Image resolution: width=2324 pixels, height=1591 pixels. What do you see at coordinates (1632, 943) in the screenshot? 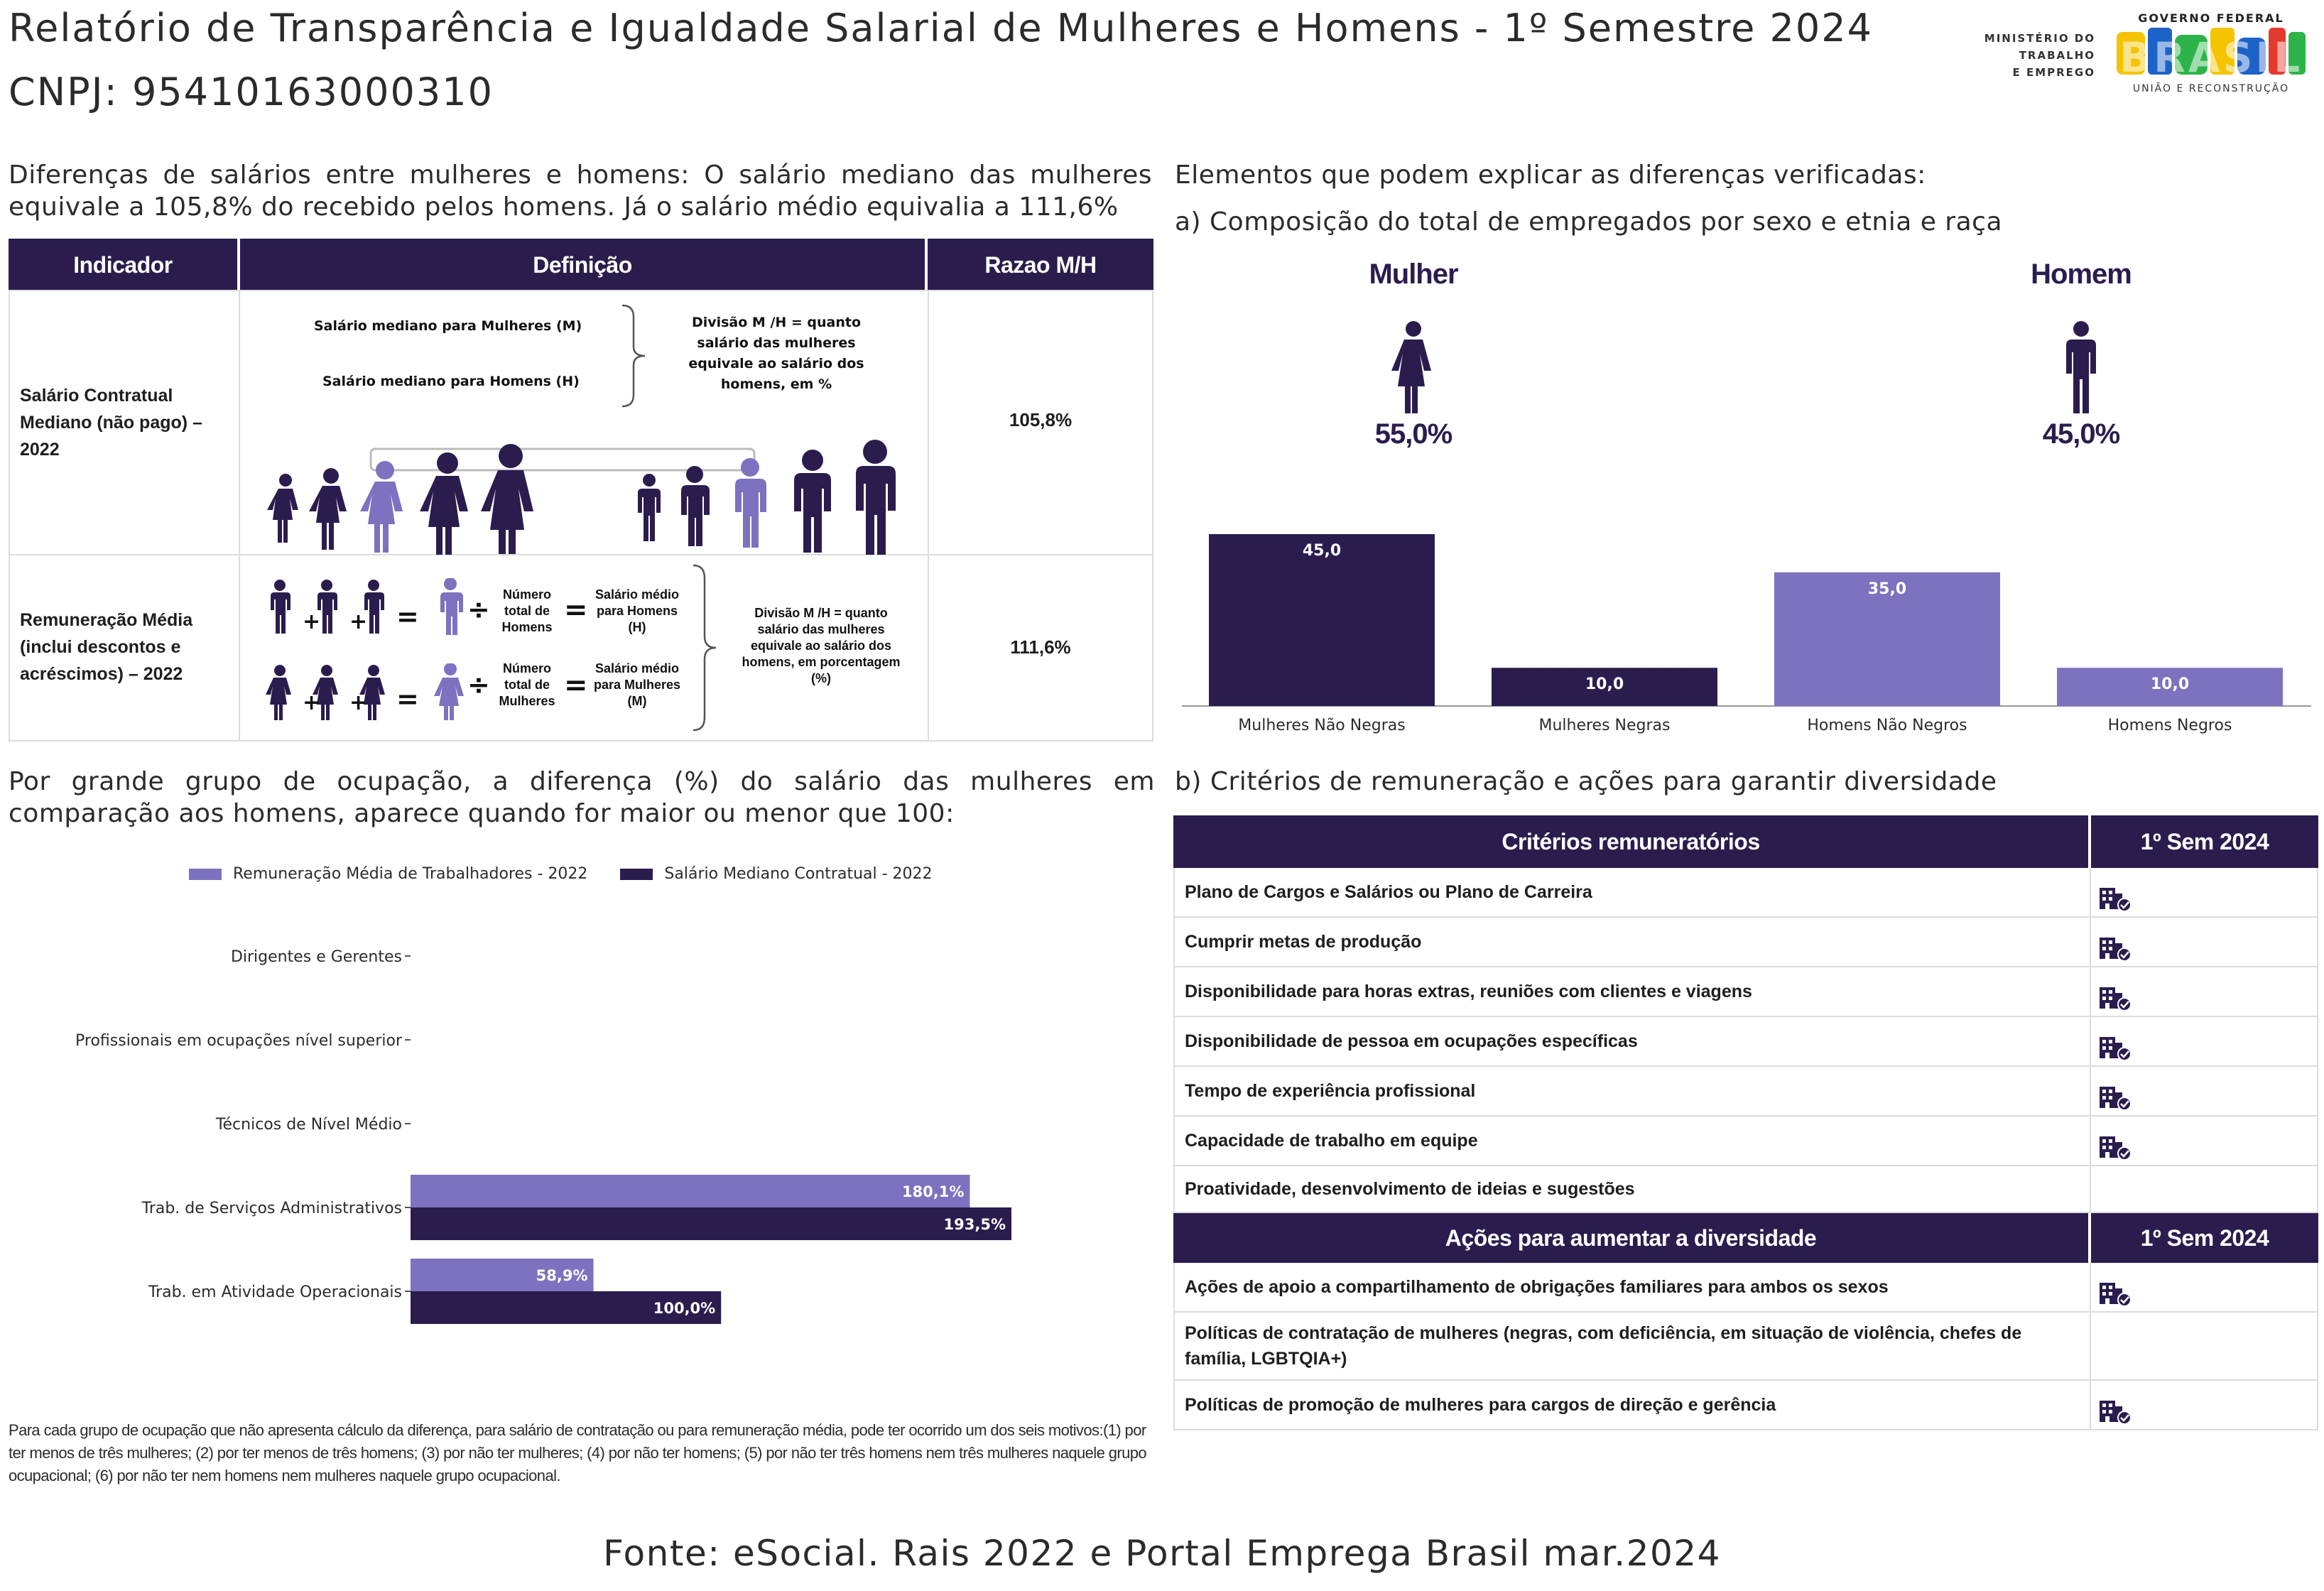
I see `criteria-row-label: Cumprir metas de produção` at bounding box center [1632, 943].